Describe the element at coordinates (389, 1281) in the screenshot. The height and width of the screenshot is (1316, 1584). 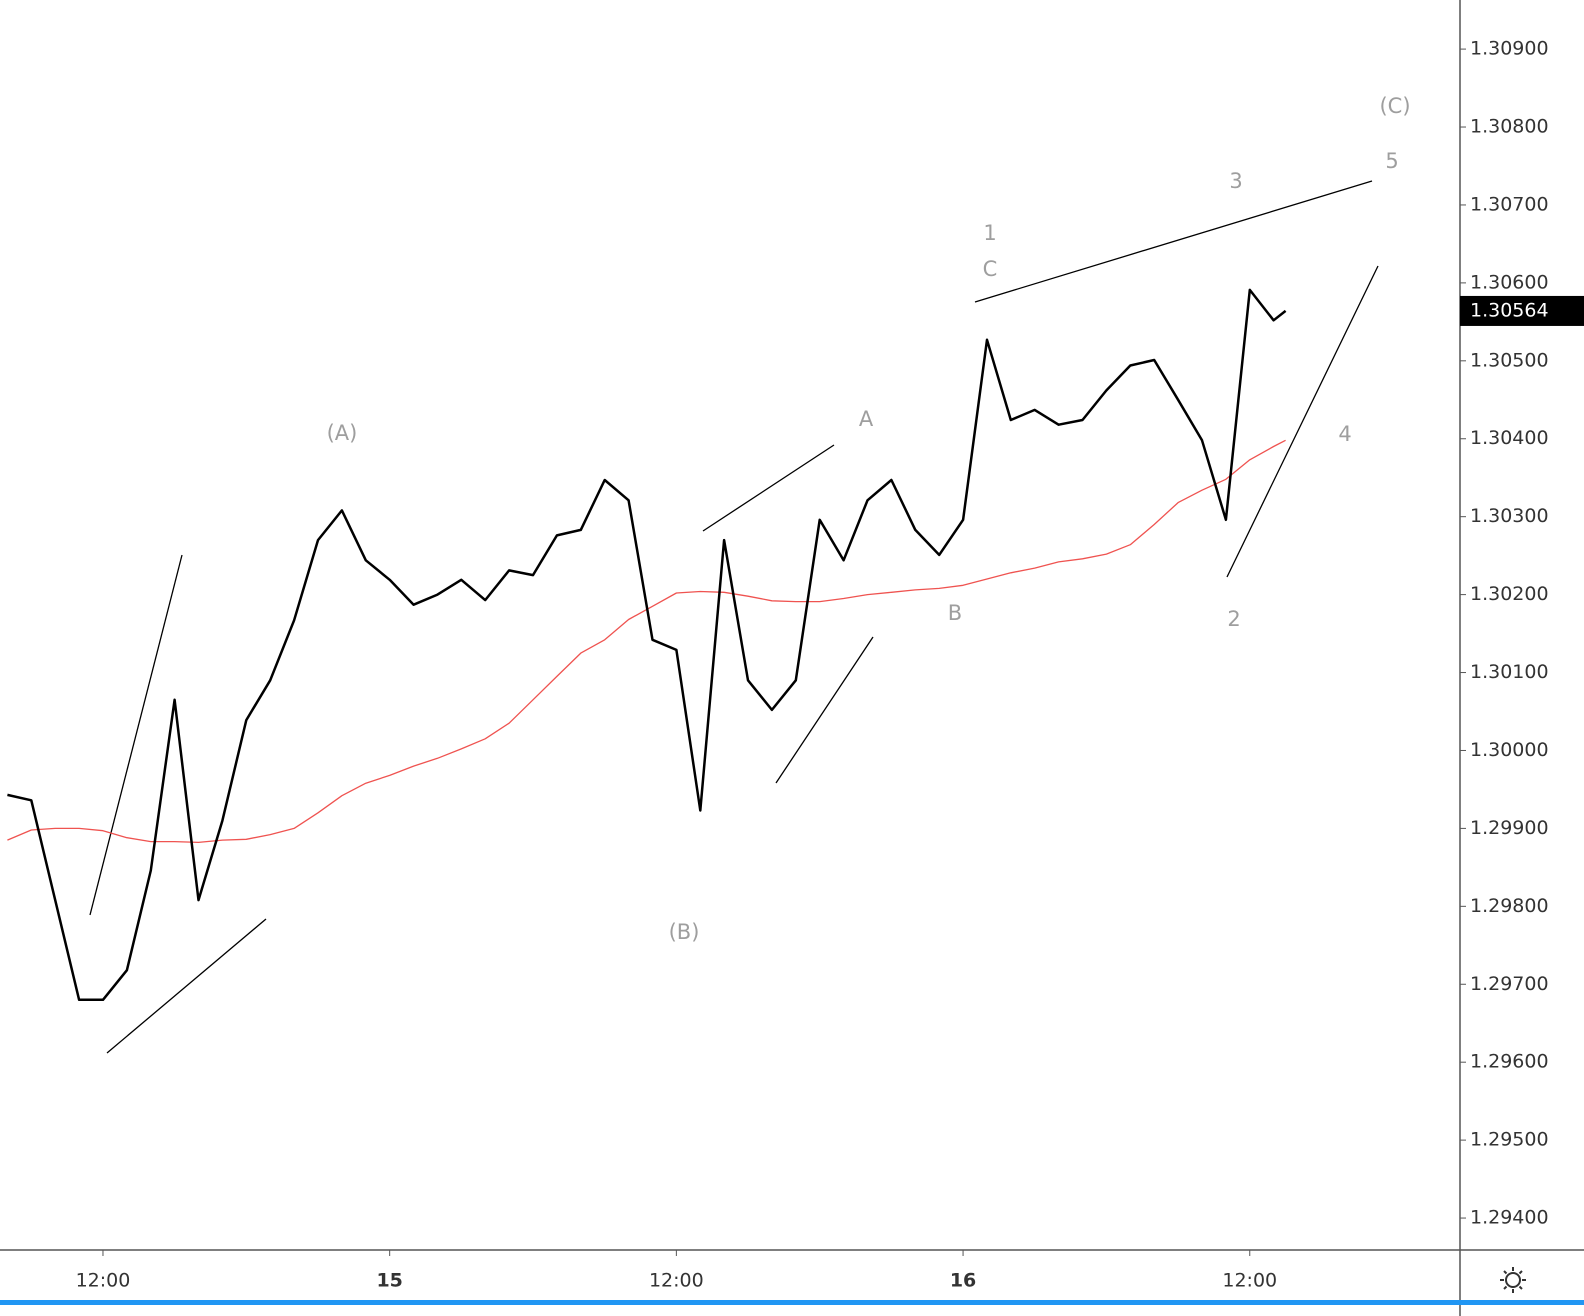
I see `x-tick-label: 15` at that location.